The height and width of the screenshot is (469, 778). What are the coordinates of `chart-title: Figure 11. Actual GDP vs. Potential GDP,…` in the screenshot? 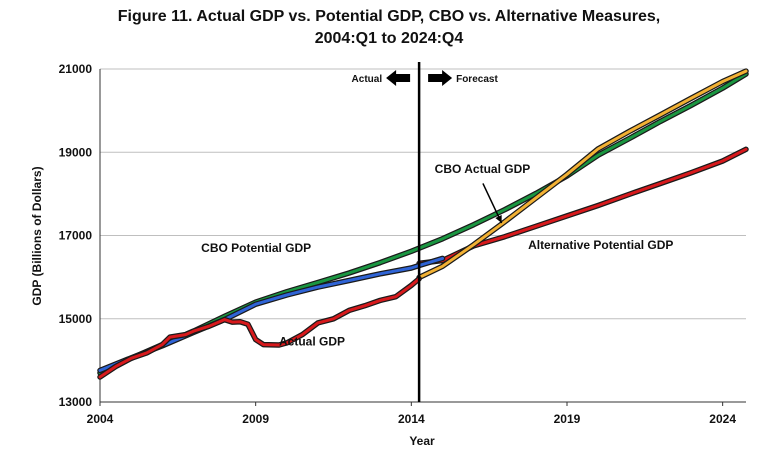 It's located at (389, 16).